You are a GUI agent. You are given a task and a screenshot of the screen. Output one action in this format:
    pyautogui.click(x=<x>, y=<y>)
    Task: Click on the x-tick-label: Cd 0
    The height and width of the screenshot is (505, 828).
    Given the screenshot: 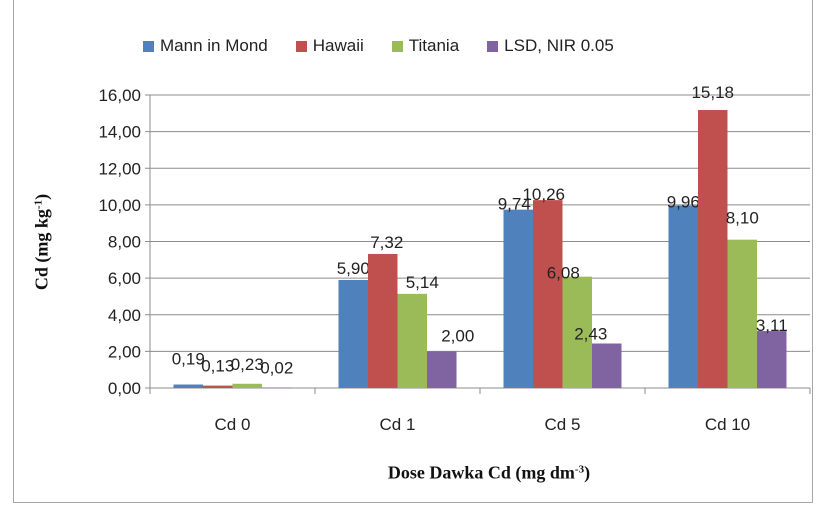 What is the action you would take?
    pyautogui.click(x=233, y=424)
    